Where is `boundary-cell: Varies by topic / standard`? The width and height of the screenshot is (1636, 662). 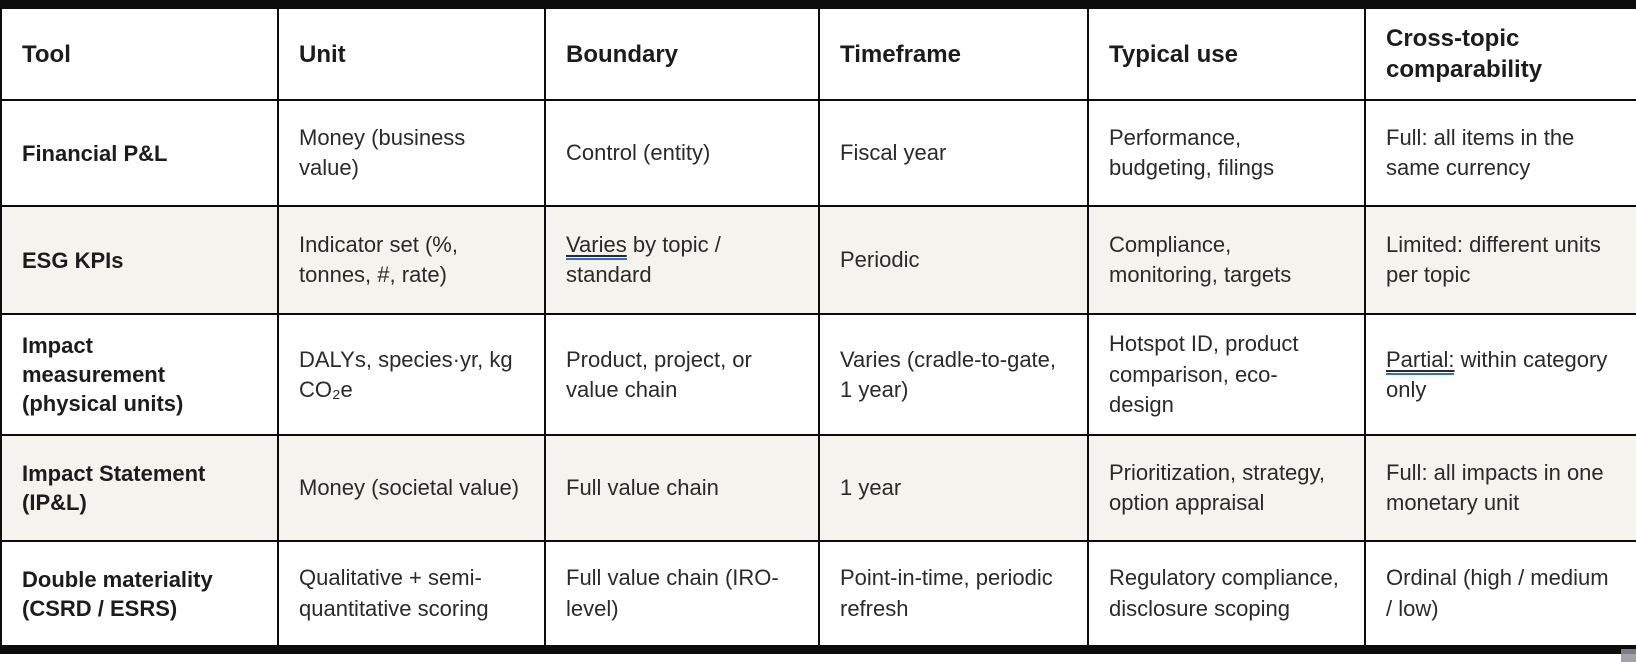
boundary-cell: Varies by topic / standard is located at coordinates (682, 261).